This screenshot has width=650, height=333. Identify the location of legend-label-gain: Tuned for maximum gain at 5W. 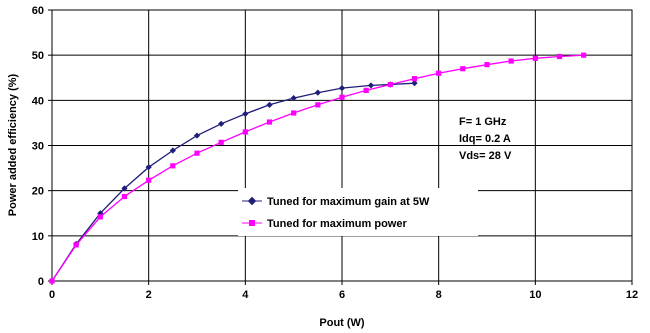
(348, 202).